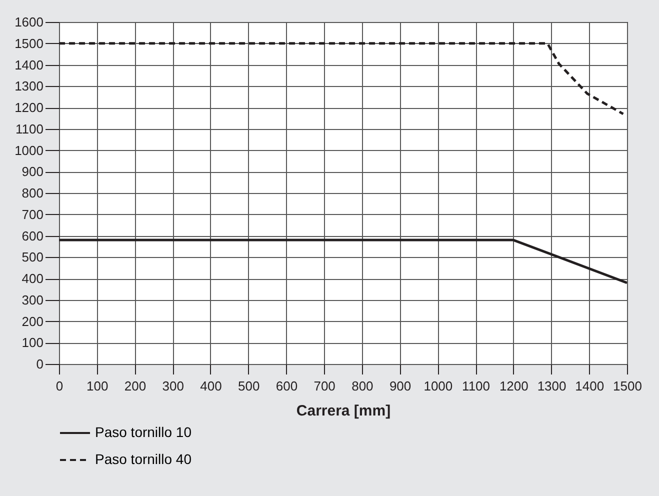 The height and width of the screenshot is (496, 659). Describe the element at coordinates (33, 172) in the screenshot. I see `y-tick-label: 900` at that location.